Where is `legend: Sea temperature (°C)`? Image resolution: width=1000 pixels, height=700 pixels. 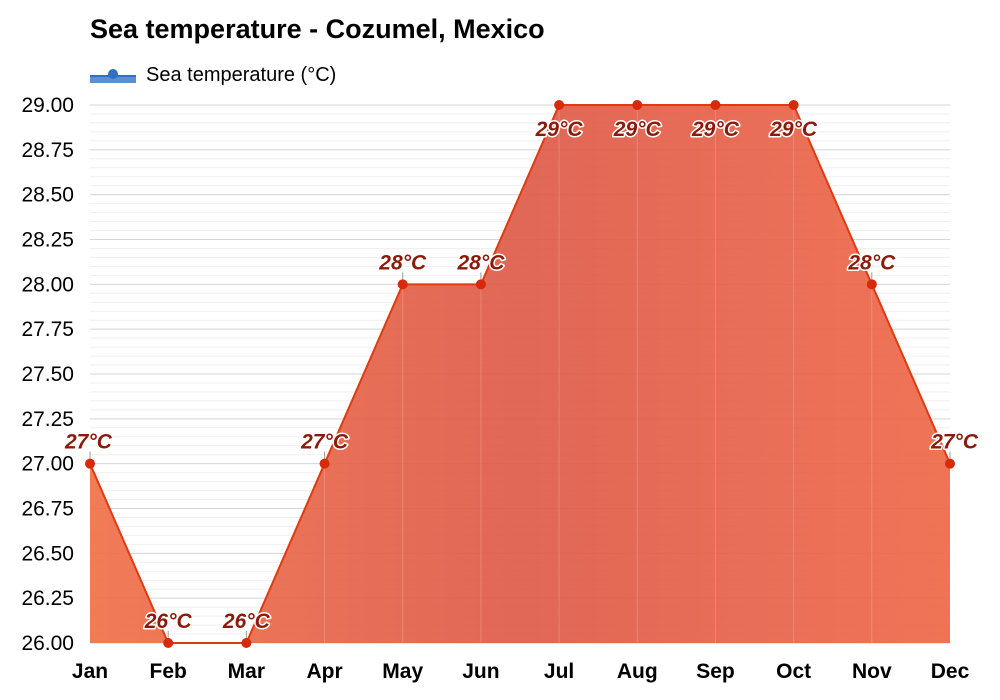
legend: Sea temperature (°C) is located at coordinates (213, 75).